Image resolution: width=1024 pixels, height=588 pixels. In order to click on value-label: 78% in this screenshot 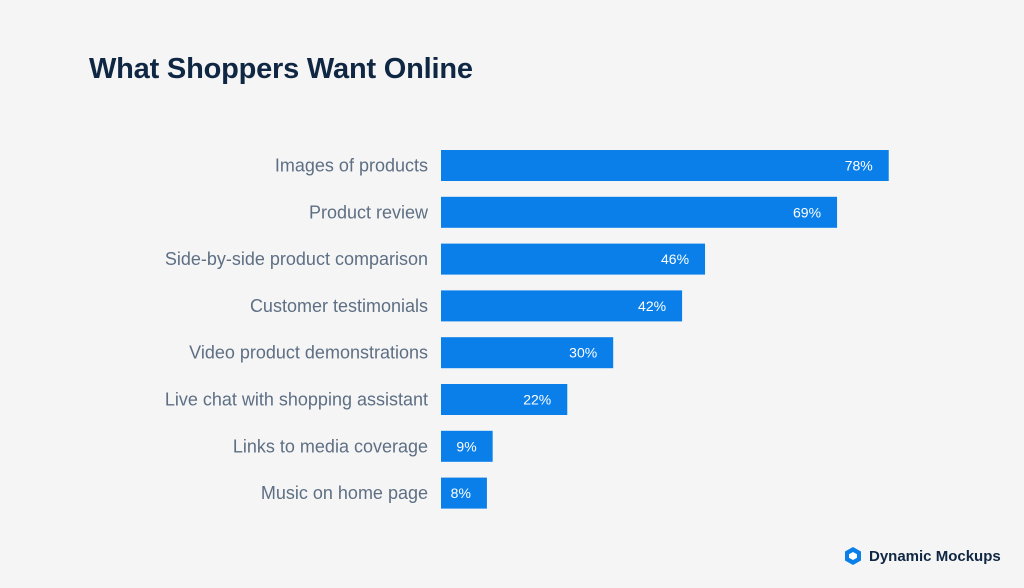, I will do `click(859, 166)`.